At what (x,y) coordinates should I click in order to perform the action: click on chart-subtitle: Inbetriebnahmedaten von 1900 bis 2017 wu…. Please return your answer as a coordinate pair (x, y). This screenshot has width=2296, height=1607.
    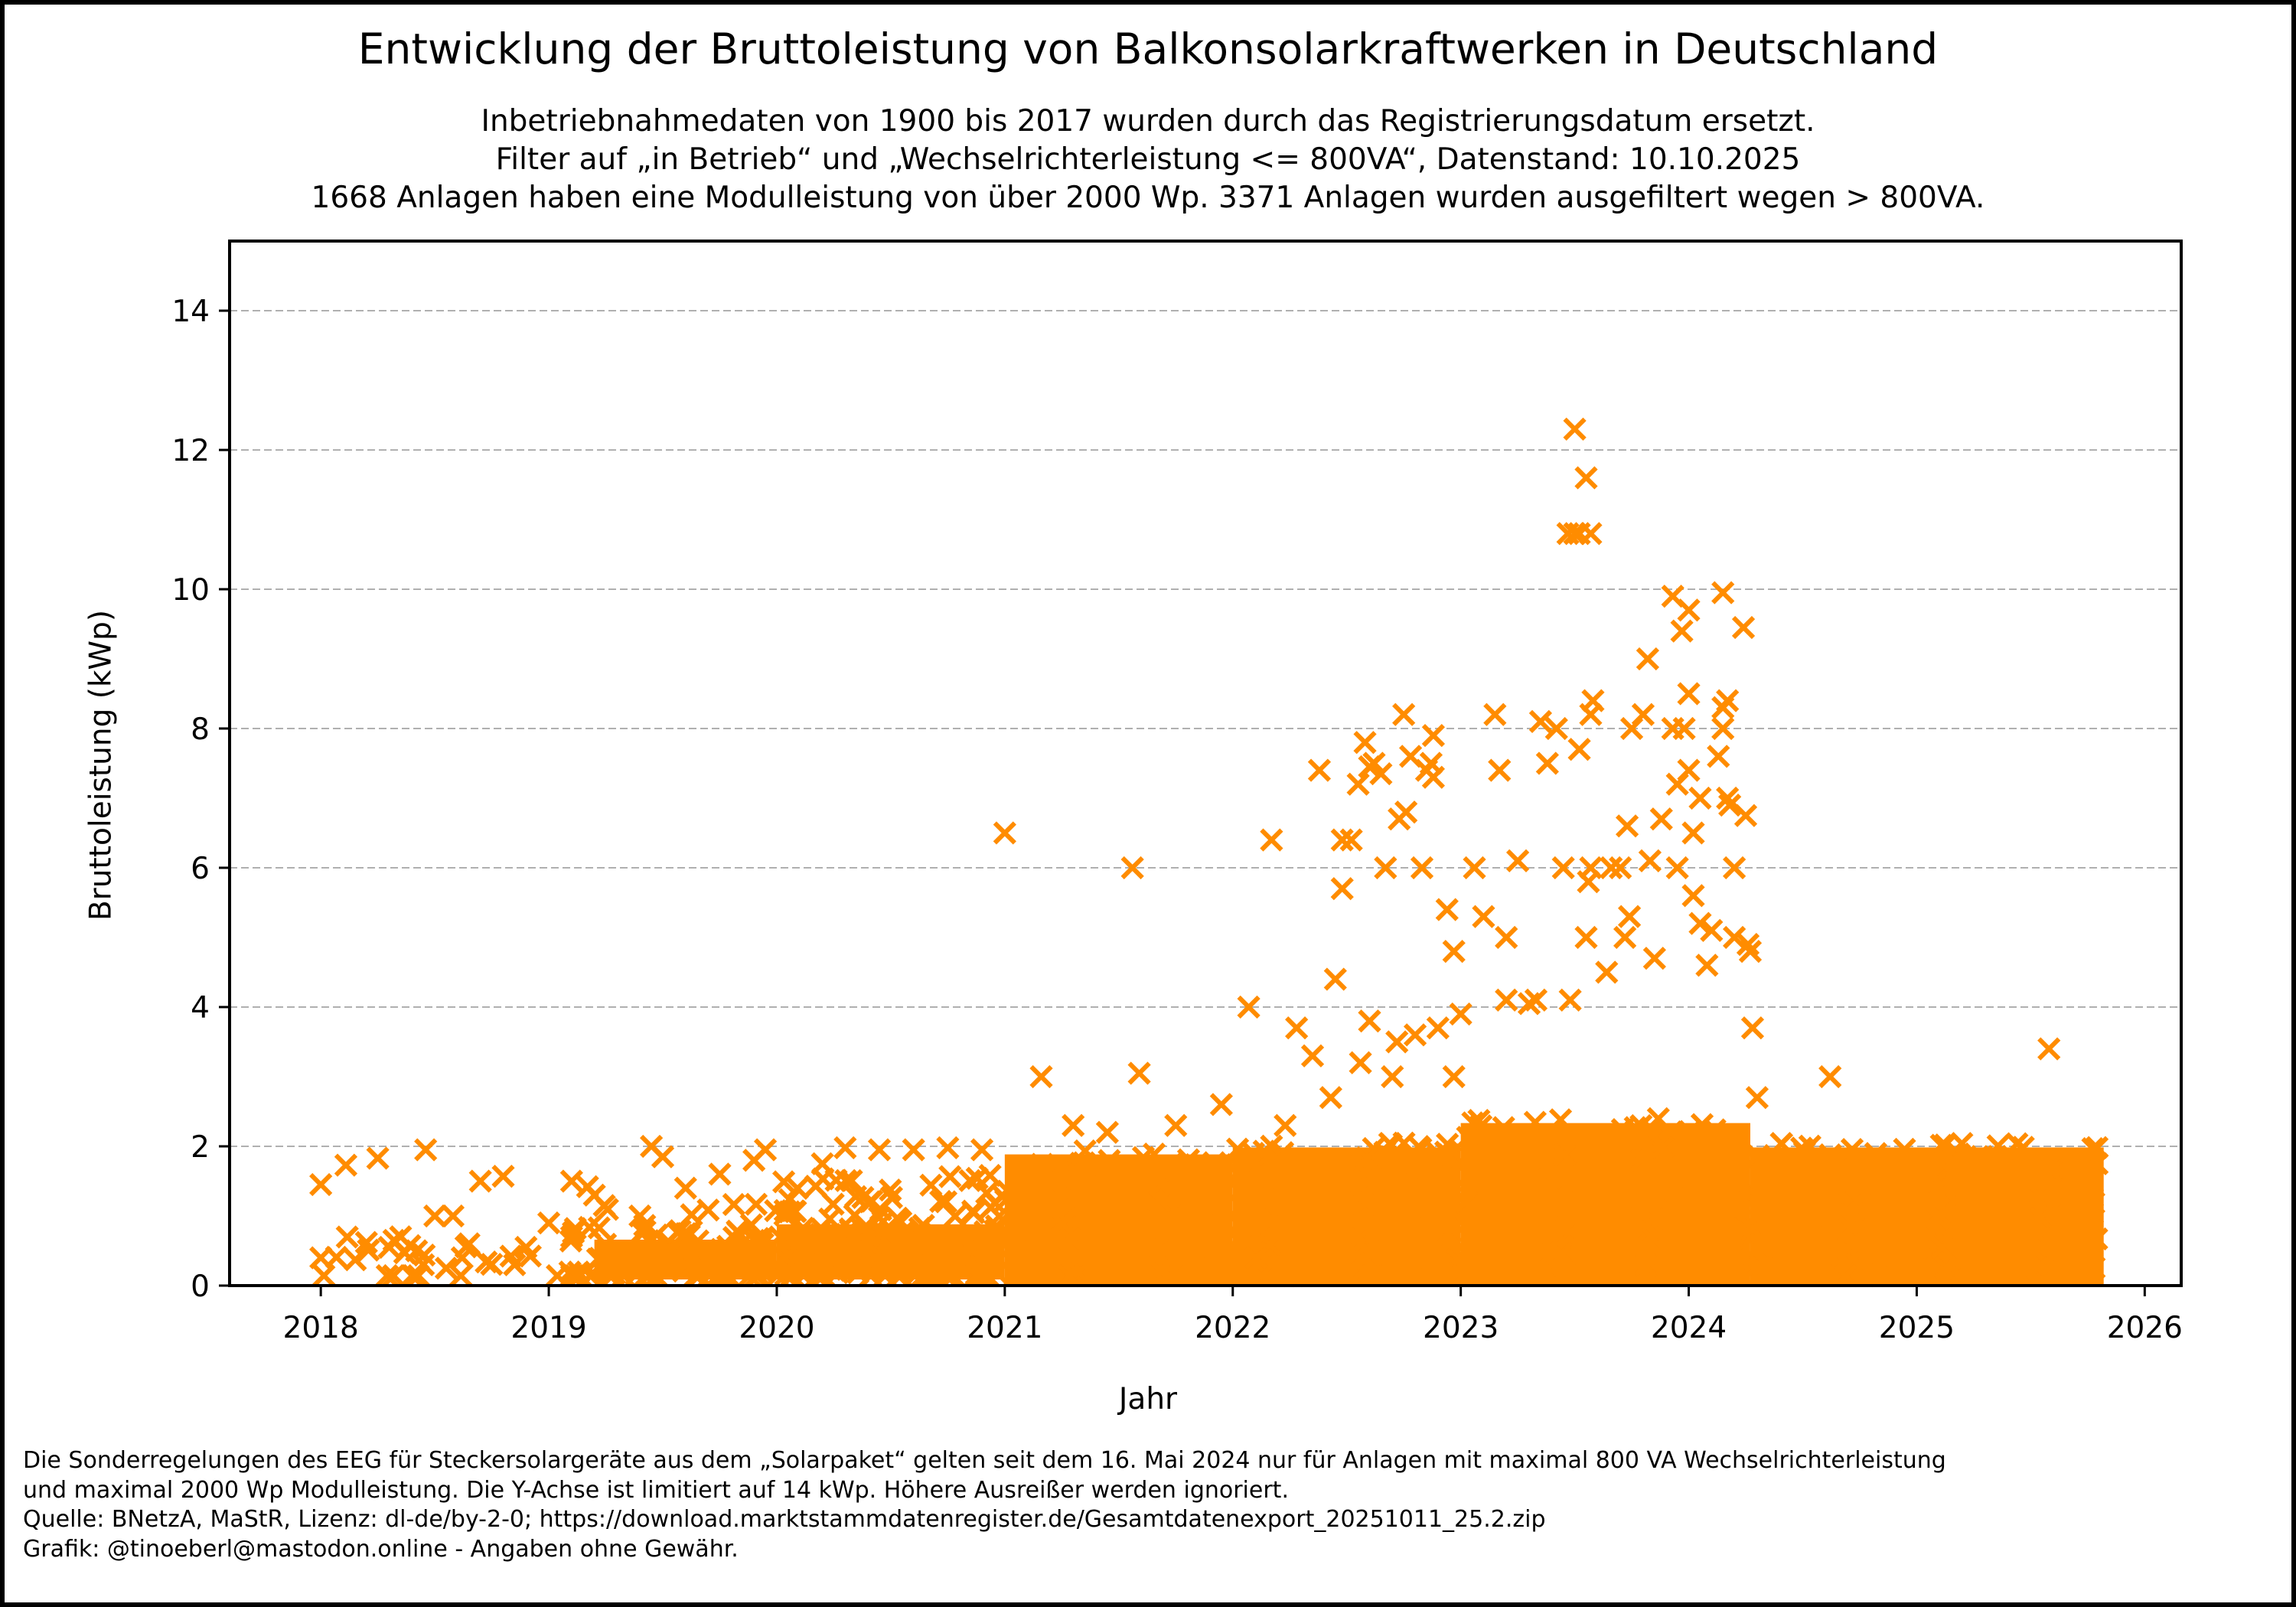
    Looking at the image, I should click on (1148, 160).